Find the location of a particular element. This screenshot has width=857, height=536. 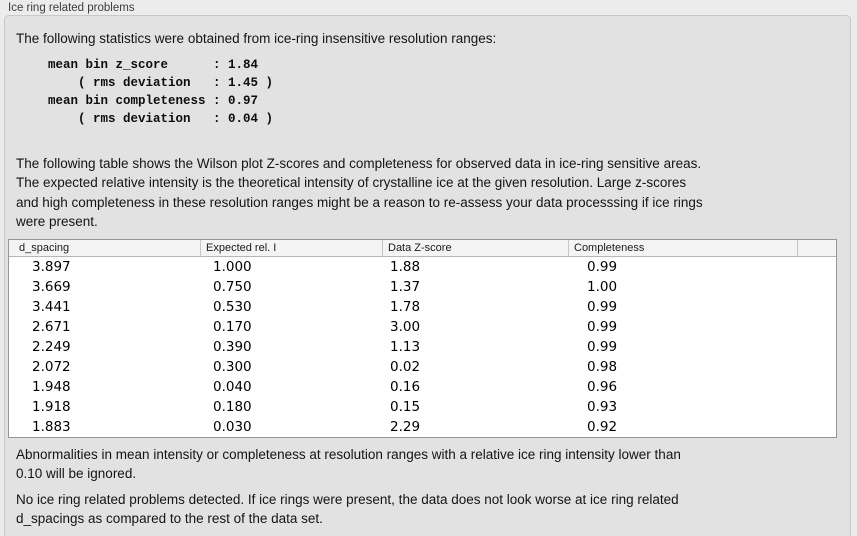

table-row: 3.669 0.750 1.37 1.00 is located at coordinates (422, 287).